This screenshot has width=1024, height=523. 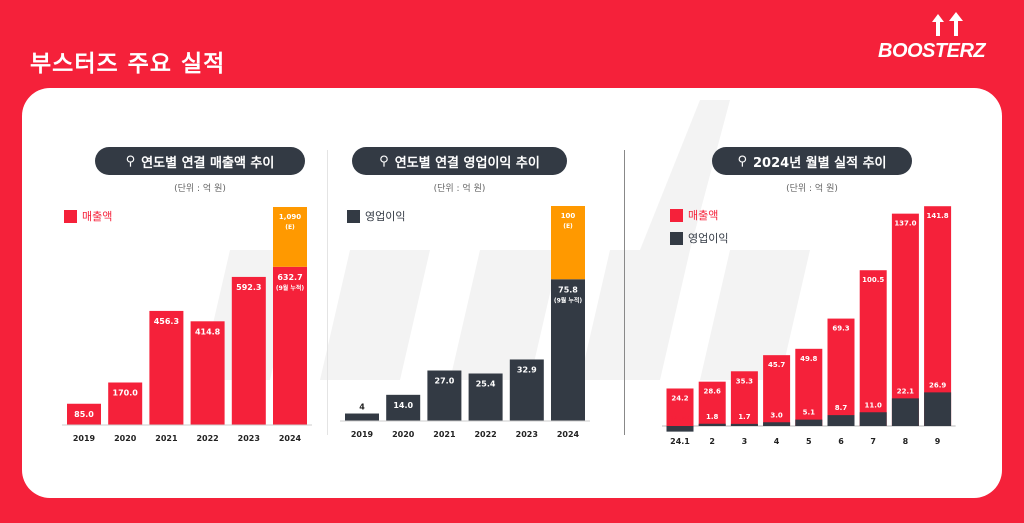 I want to click on profit-value-label: (4.5), so click(x=680, y=419).